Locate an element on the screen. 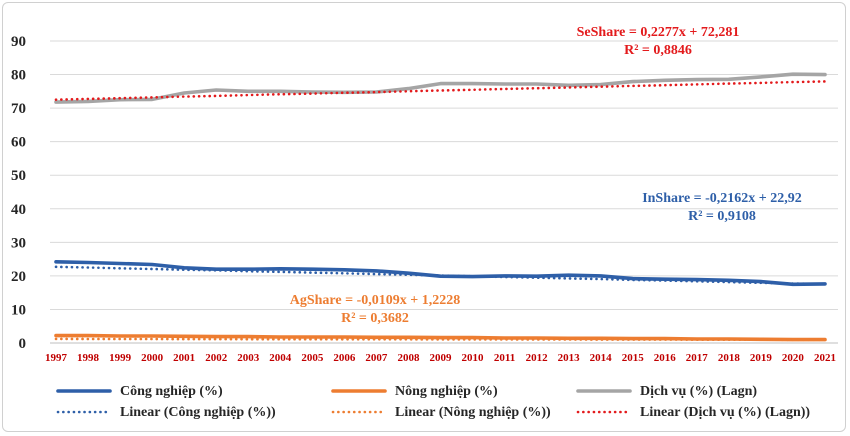 This screenshot has width=850, height=436. series-line-linear-dich-vu-lagn is located at coordinates (440, 90).